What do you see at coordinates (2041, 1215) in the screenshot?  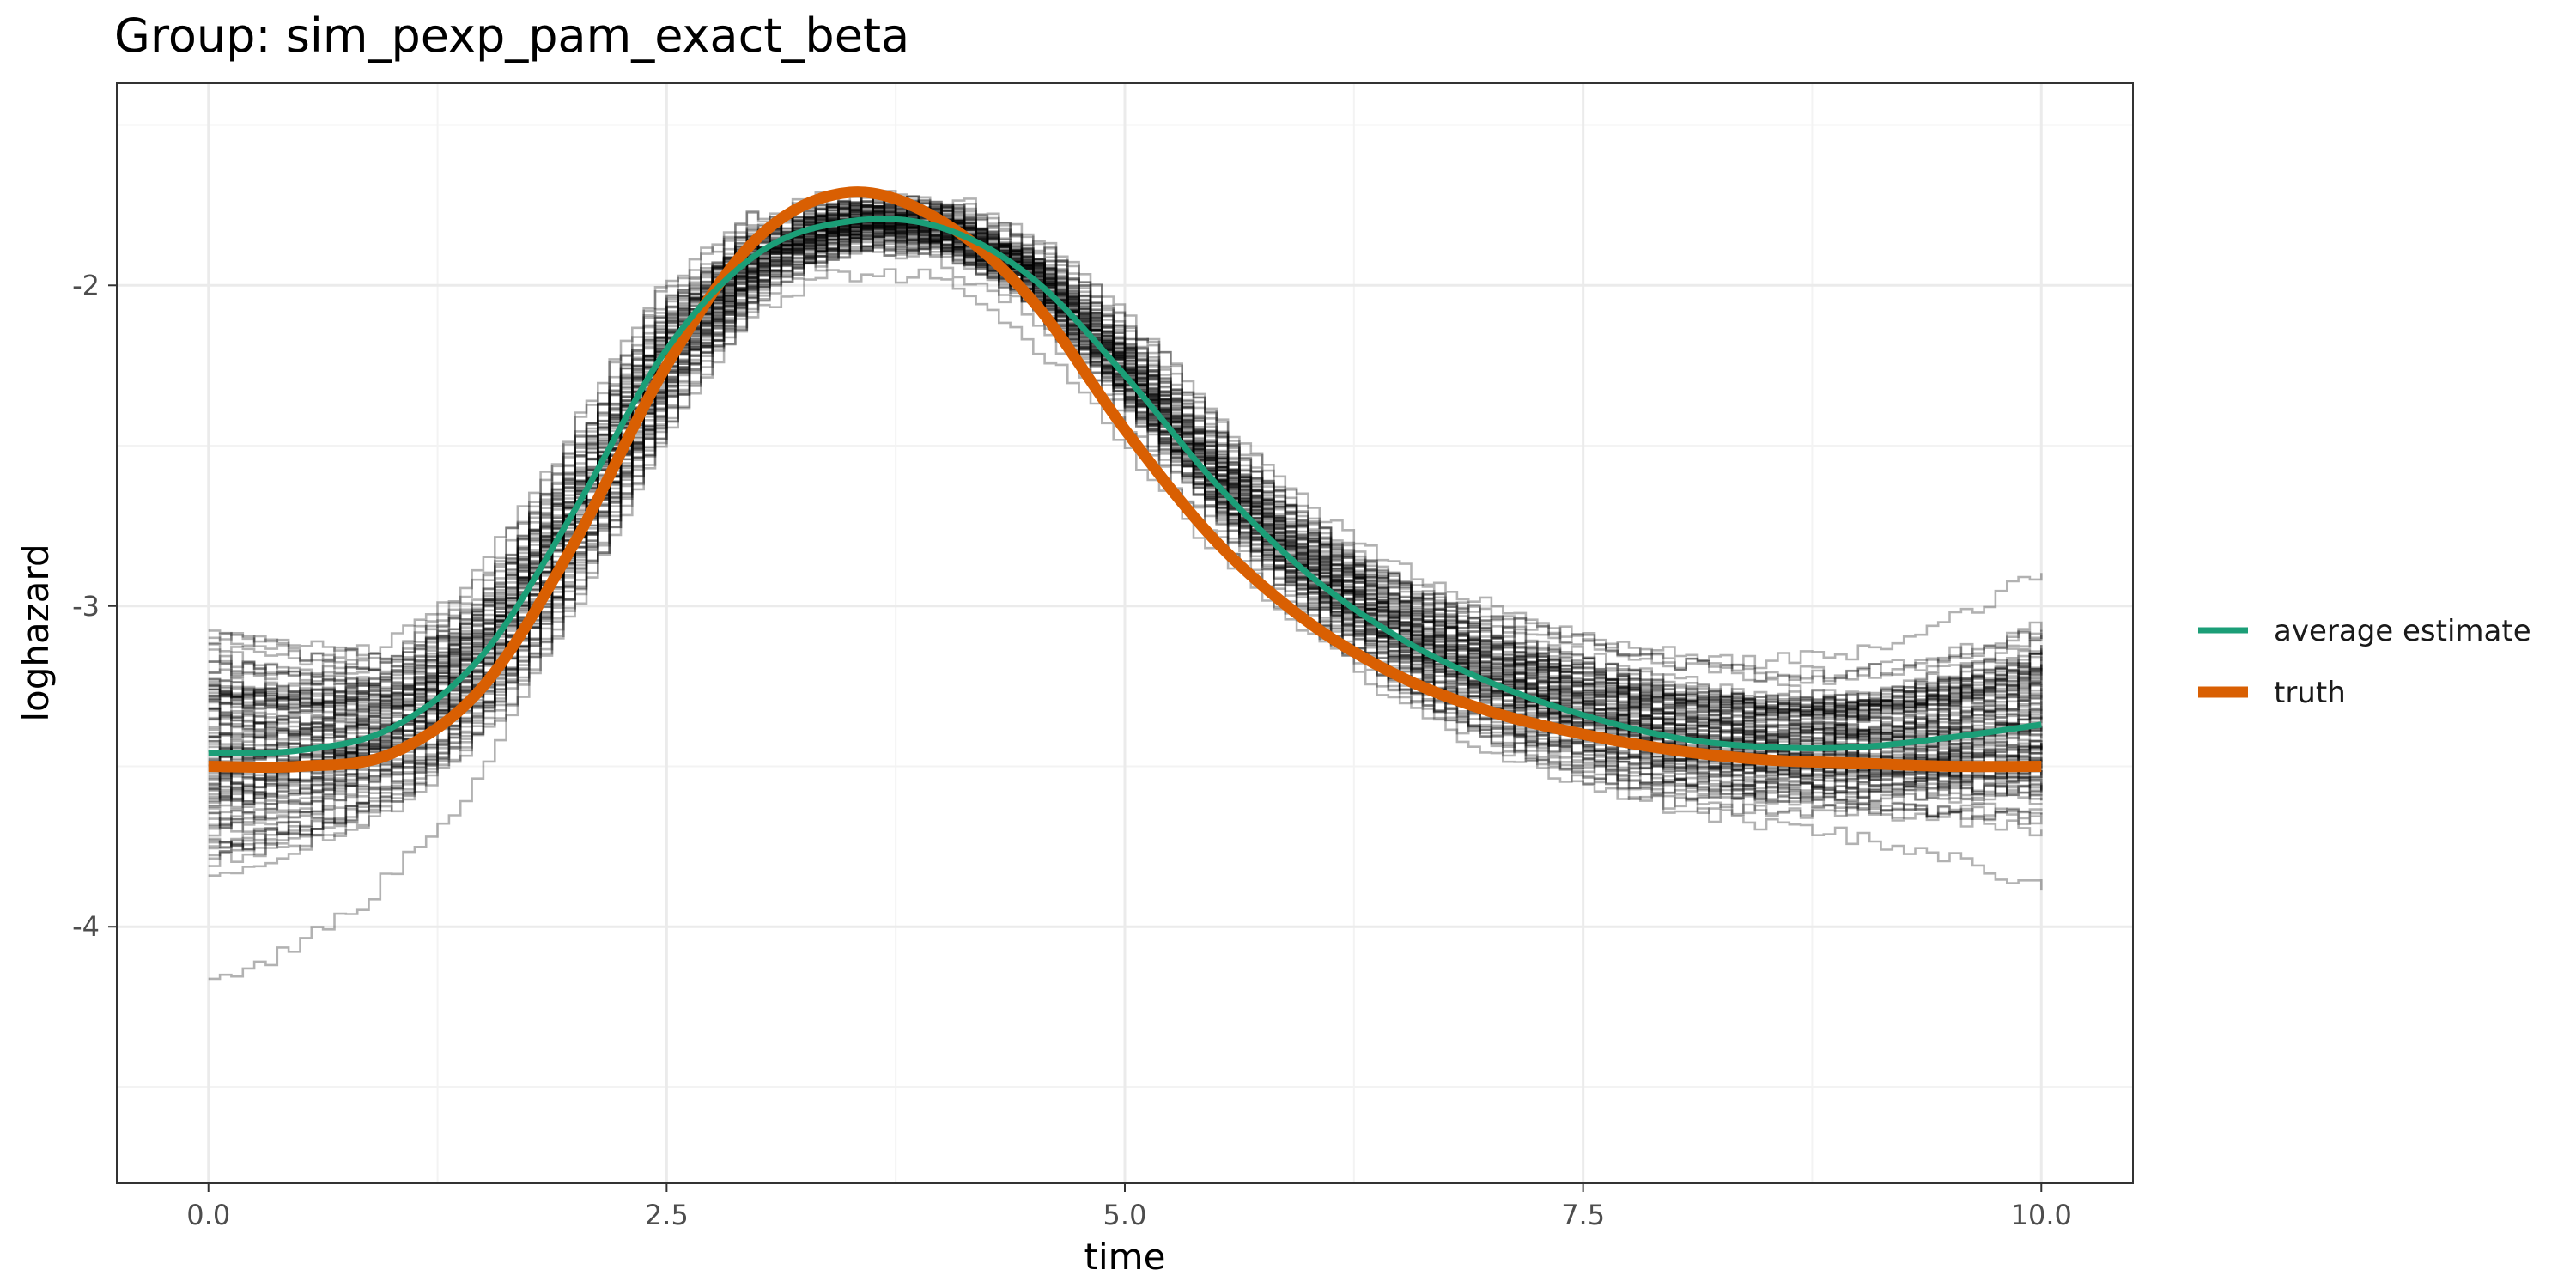 I see `x-tick-label: 10.0` at bounding box center [2041, 1215].